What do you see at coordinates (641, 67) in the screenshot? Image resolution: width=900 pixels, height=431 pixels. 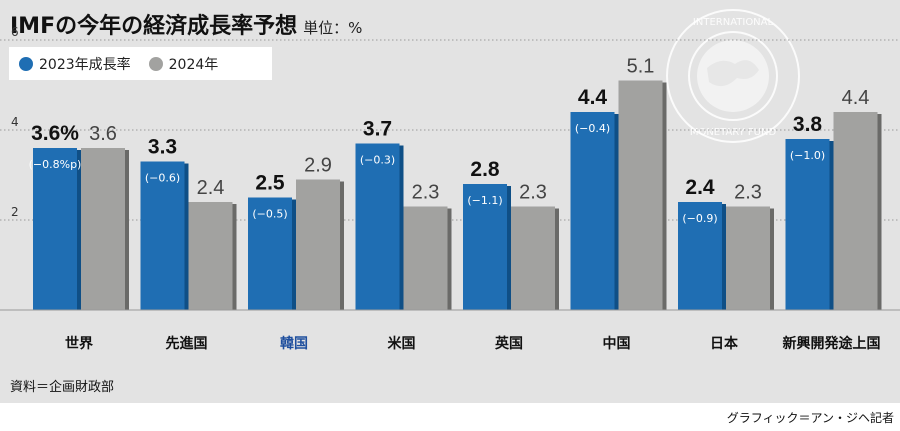 I see `value-label-2024: 5.1` at bounding box center [641, 67].